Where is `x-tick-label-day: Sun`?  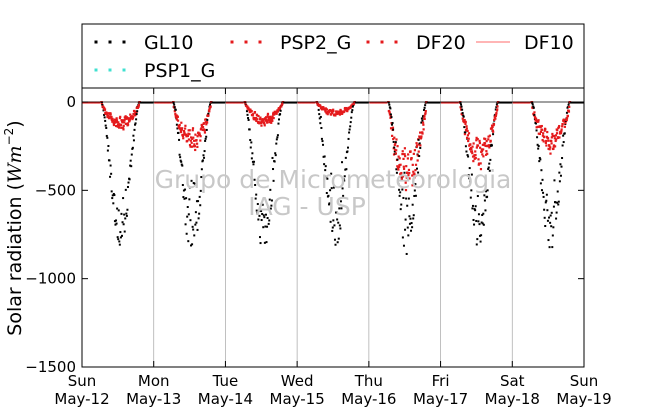 x-tick-label-day: Sun is located at coordinates (584, 381).